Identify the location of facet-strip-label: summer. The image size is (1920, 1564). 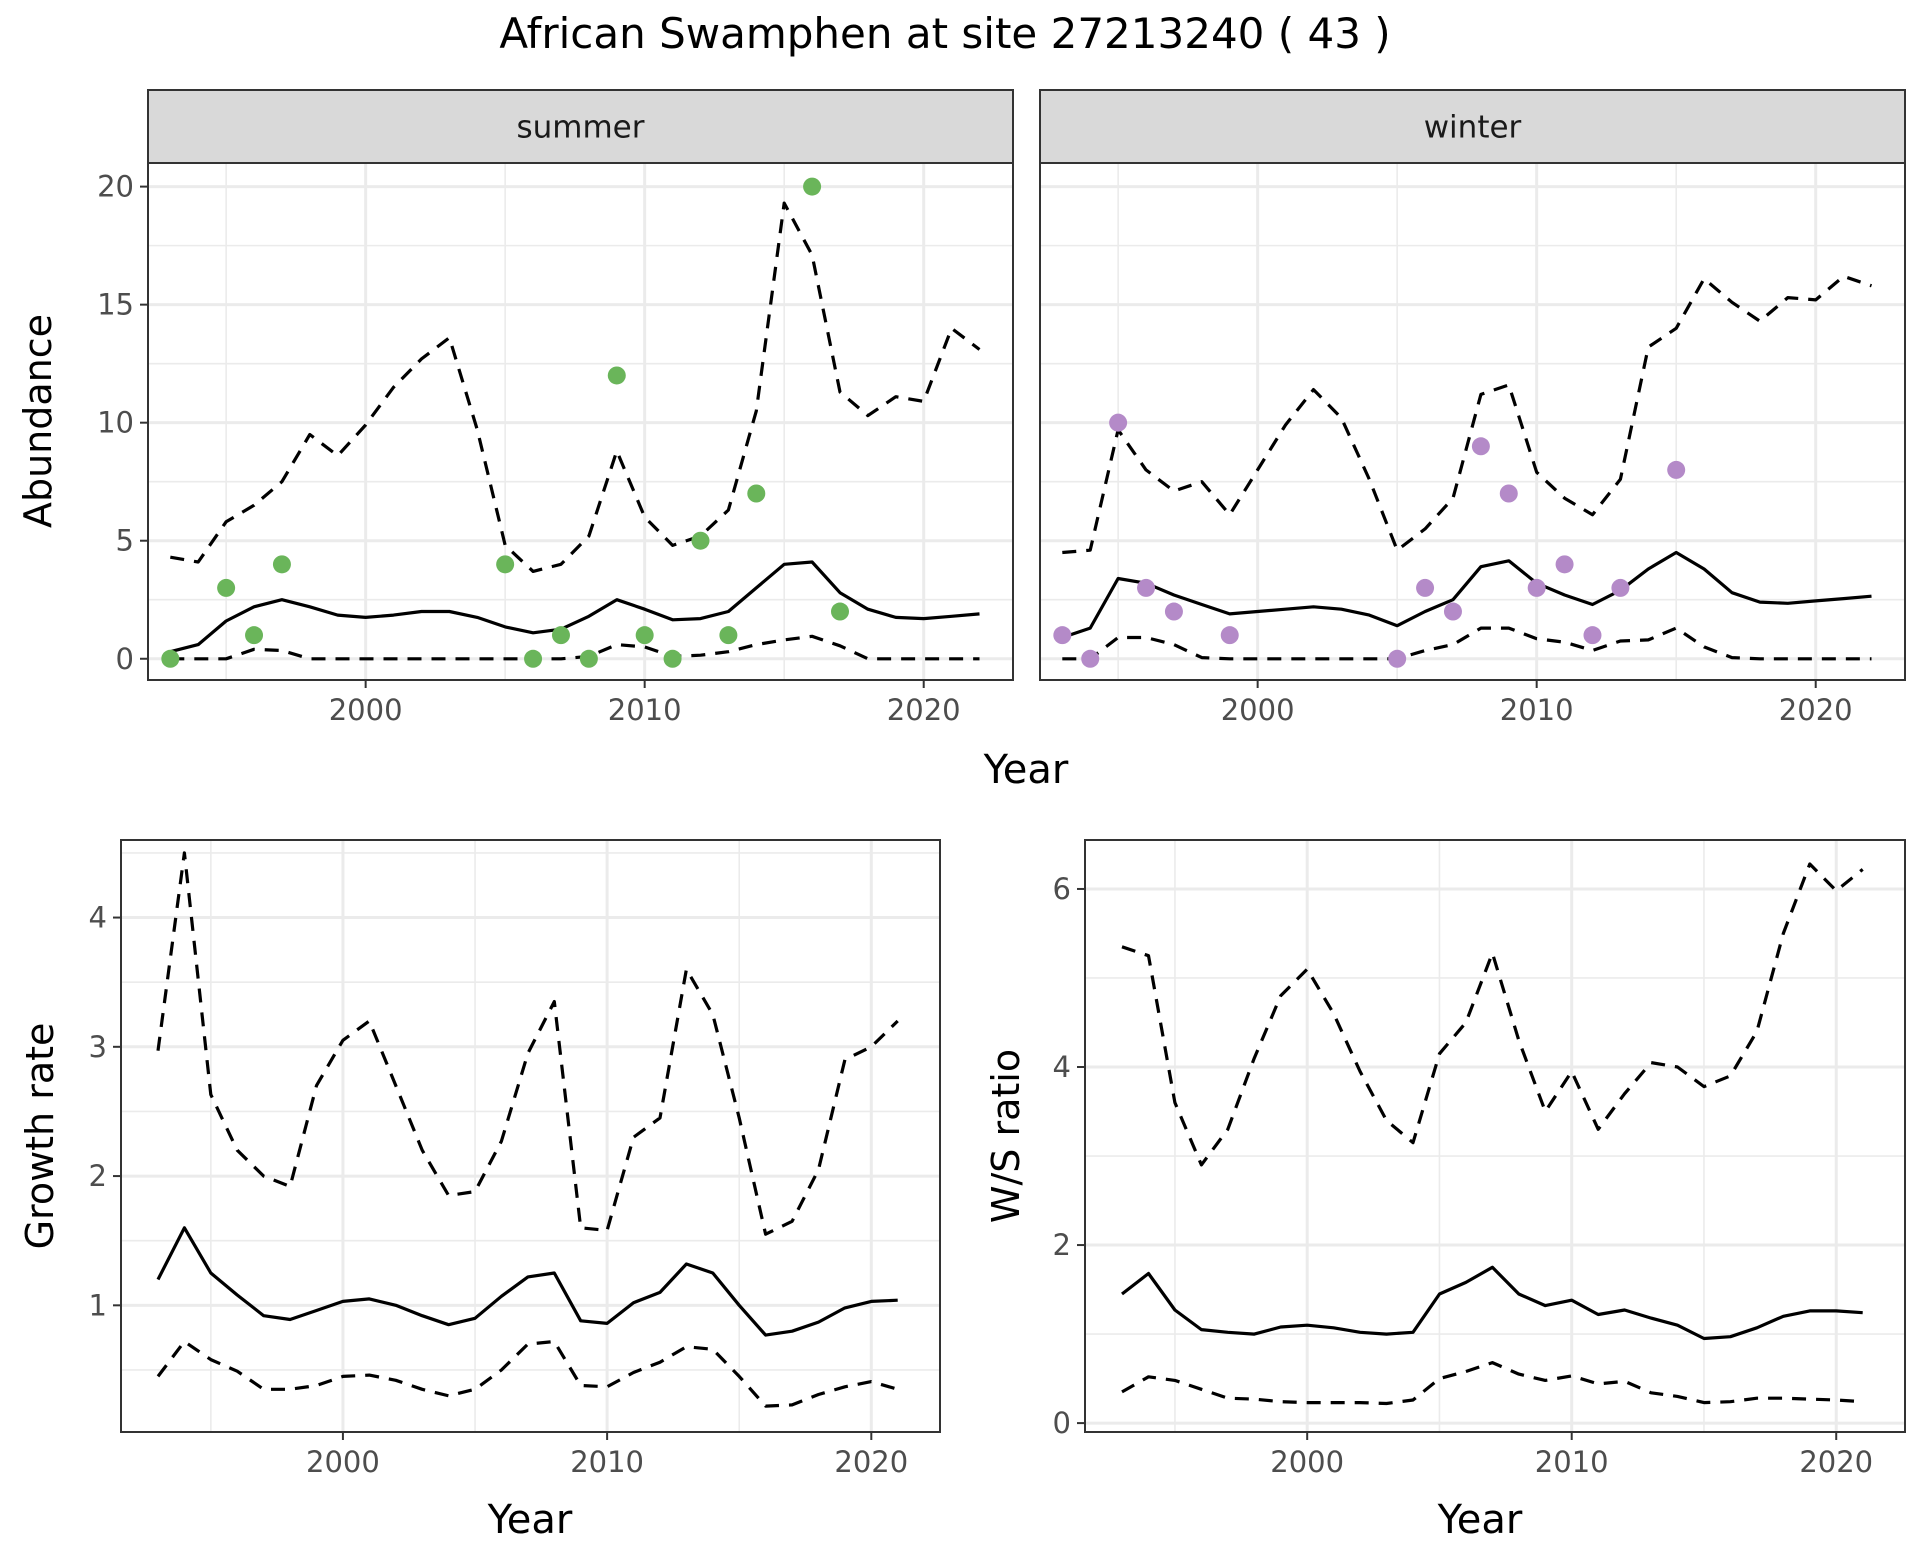
(580, 128).